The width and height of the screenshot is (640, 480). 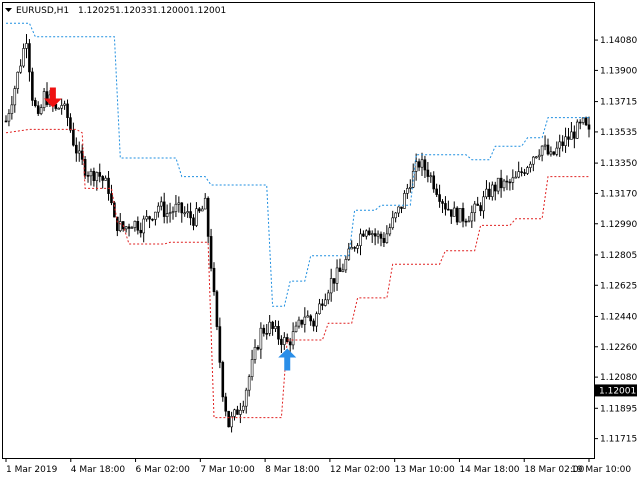 I want to click on y-tick-label: 1.12990, so click(x=618, y=225).